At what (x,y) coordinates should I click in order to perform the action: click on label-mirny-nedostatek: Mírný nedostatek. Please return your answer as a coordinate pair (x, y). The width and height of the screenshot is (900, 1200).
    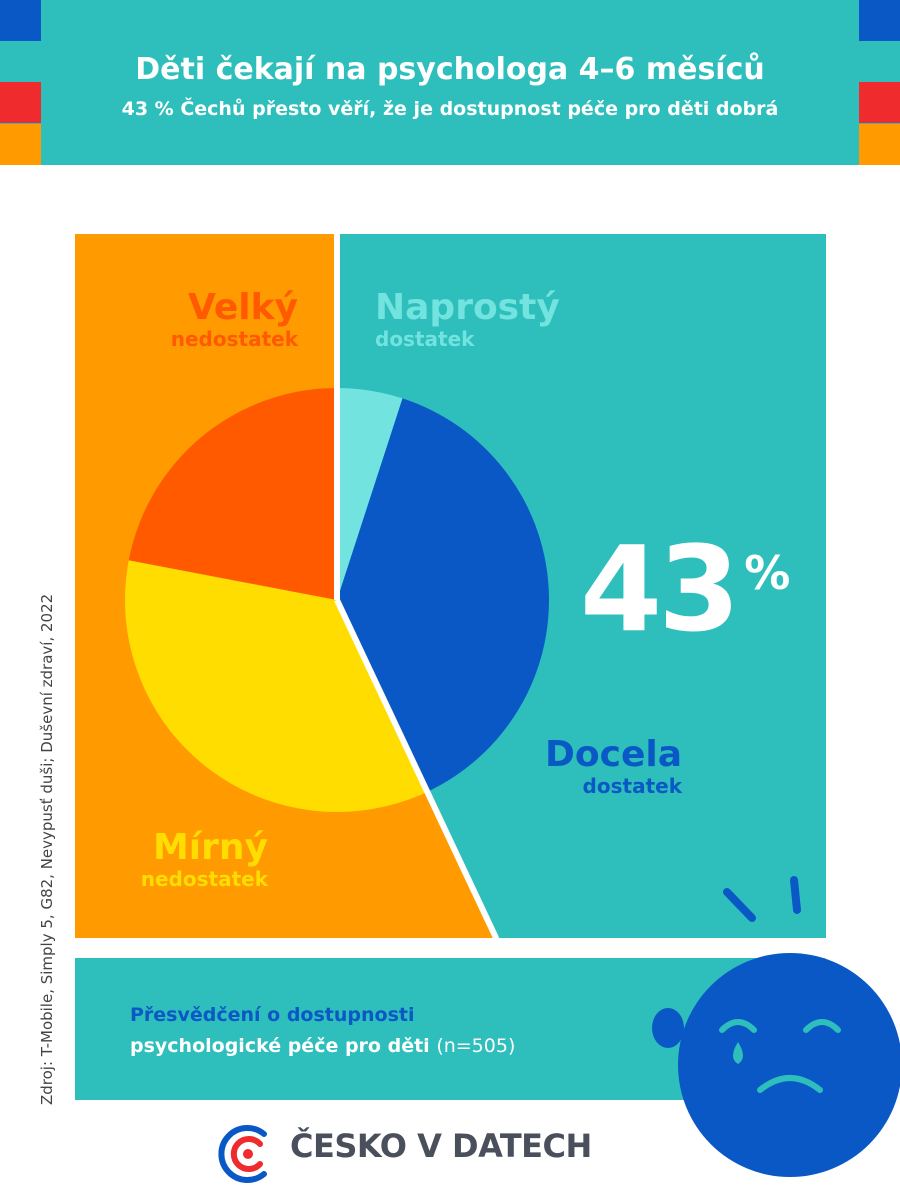
    Looking at the image, I should click on (204, 859).